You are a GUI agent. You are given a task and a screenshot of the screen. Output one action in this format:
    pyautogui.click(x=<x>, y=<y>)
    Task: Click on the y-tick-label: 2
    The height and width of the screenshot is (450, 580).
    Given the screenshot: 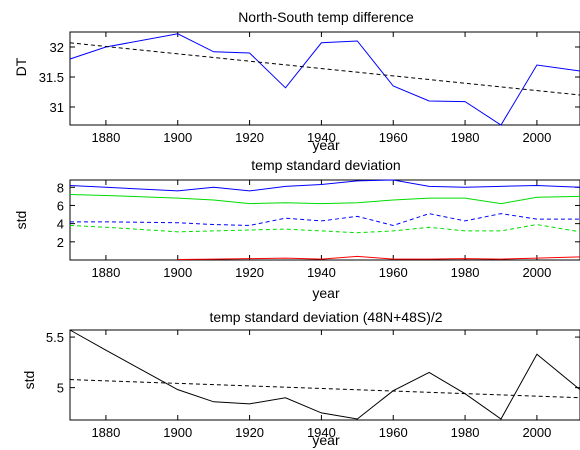 What is the action you would take?
    pyautogui.click(x=60, y=242)
    